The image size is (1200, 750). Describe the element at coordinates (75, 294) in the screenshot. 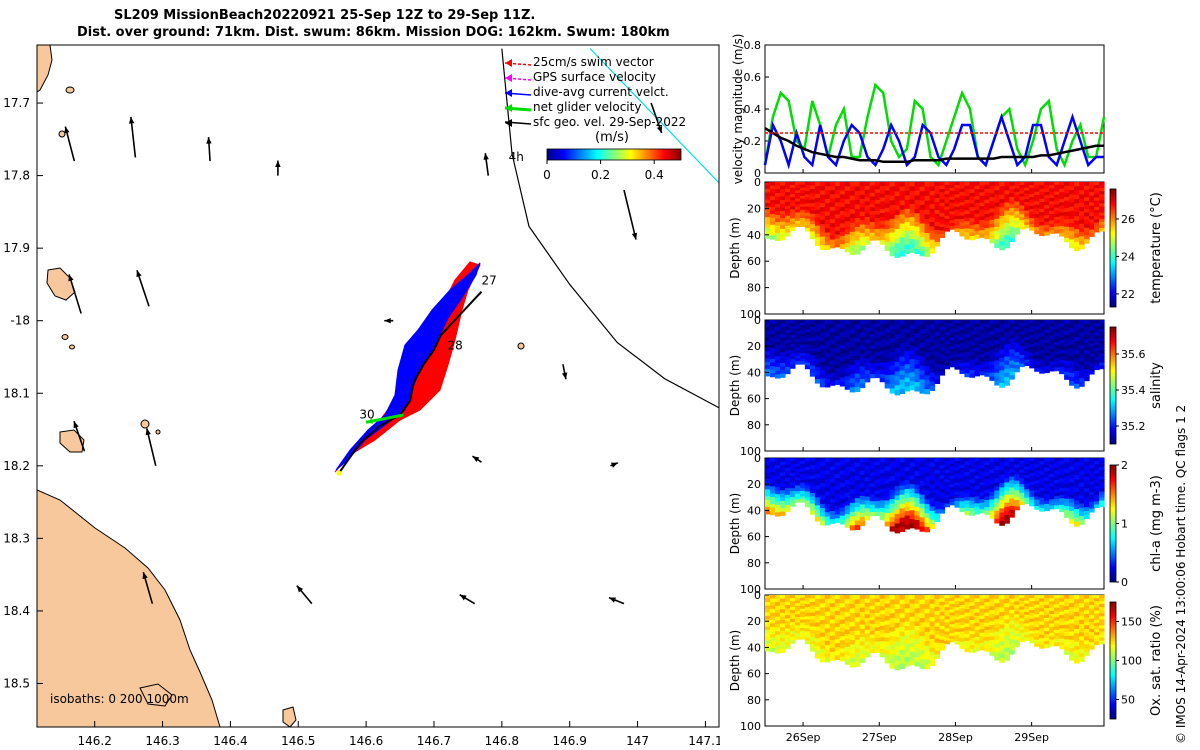

I see `geo-velocity-arrow` at that location.